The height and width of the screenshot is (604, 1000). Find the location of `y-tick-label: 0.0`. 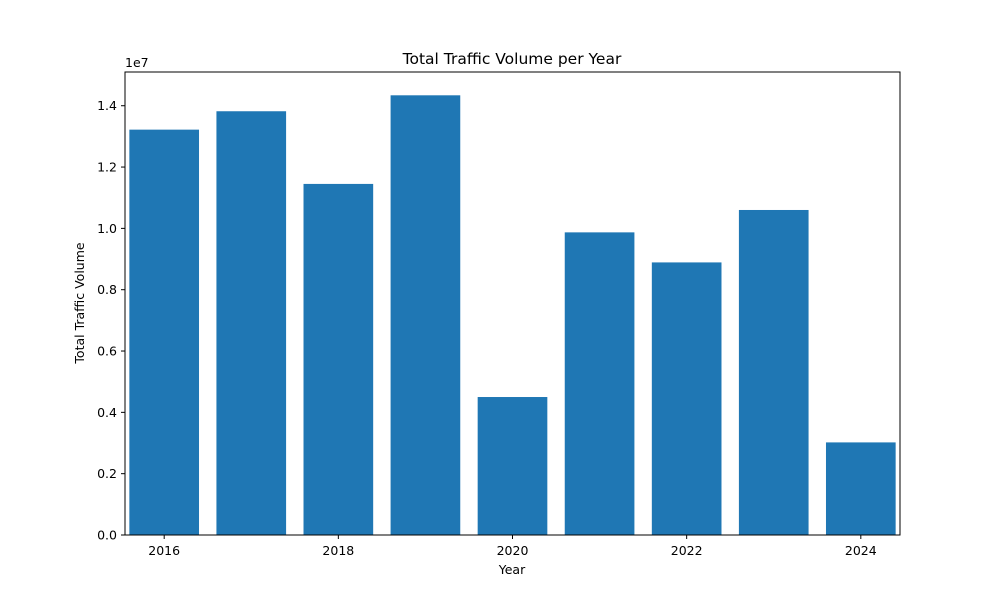

y-tick-label: 0.0 is located at coordinates (107, 535).